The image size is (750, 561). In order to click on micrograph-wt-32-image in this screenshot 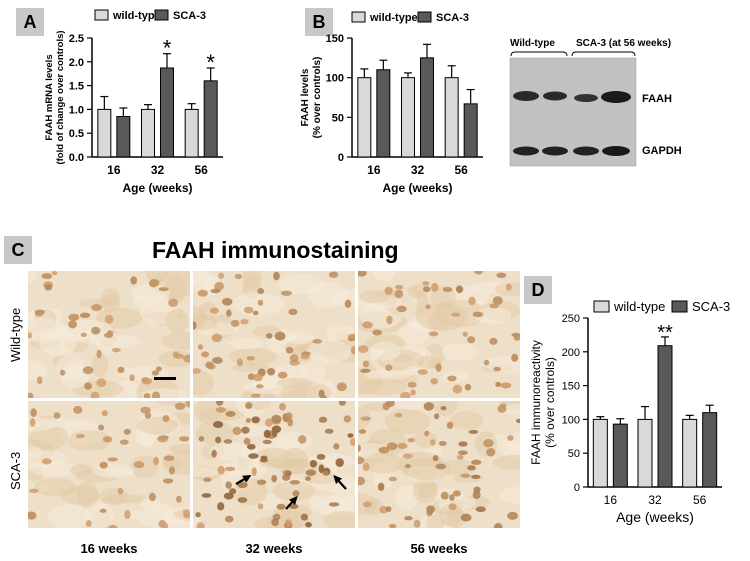, I will do `click(274, 334)`.